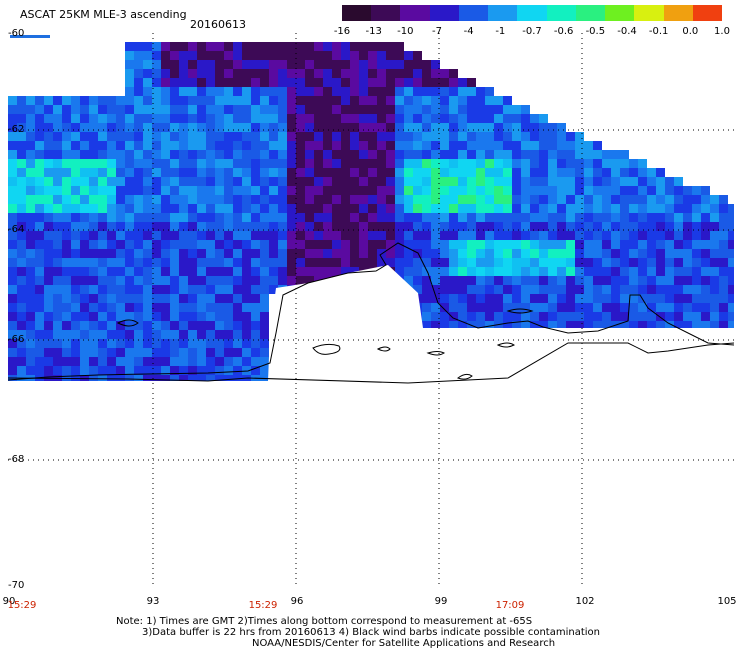 This screenshot has width=740, height=650. What do you see at coordinates (22, 605) in the screenshot?
I see `time-label: 15:29` at bounding box center [22, 605].